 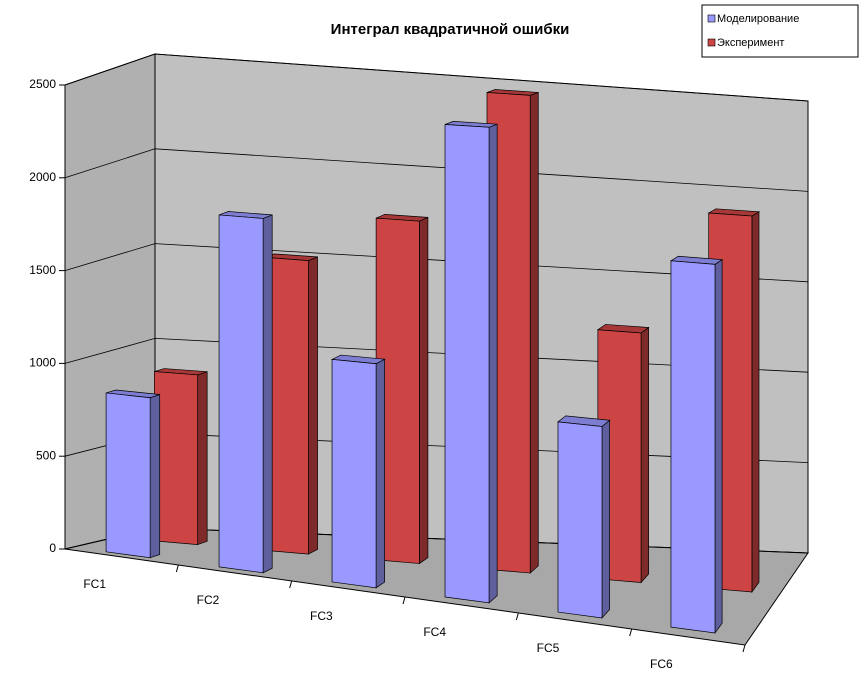 I want to click on y-tick-label: 2500, so click(x=42, y=84).